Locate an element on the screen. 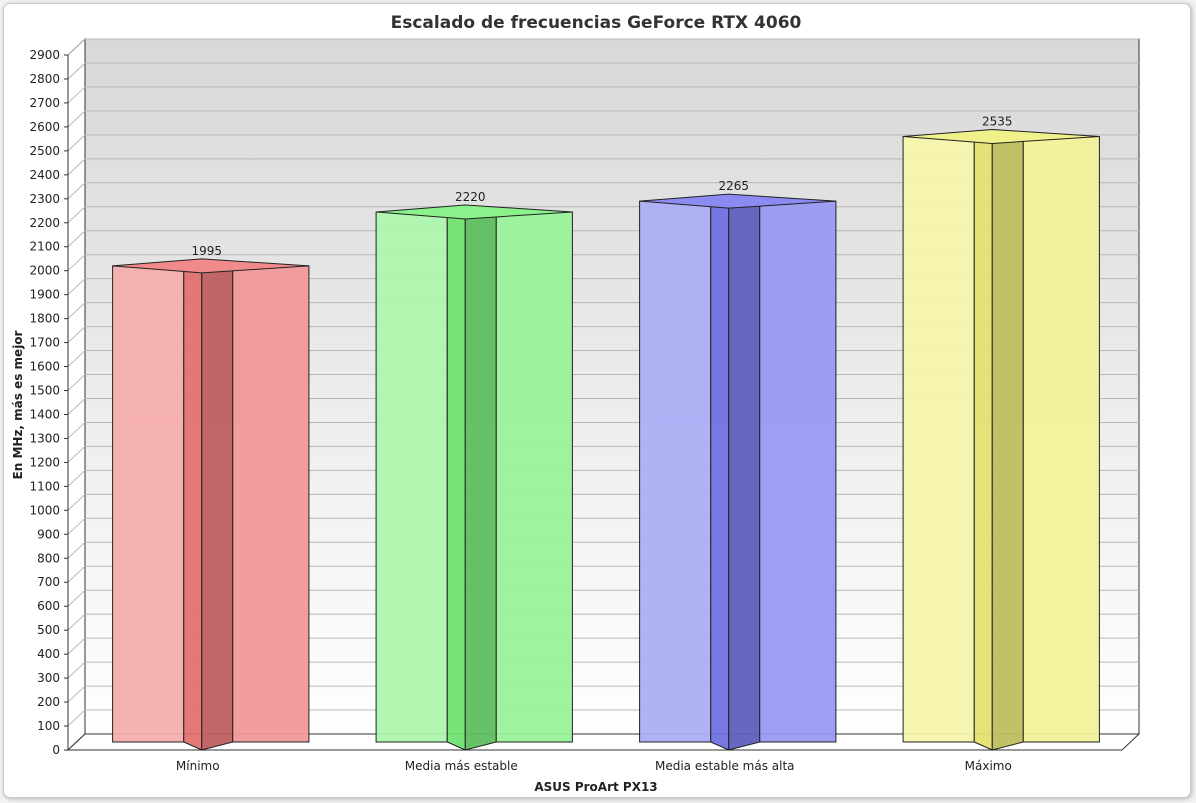 Image resolution: width=1196 pixels, height=803 pixels. bar-value-label: 2265 is located at coordinates (733, 186).